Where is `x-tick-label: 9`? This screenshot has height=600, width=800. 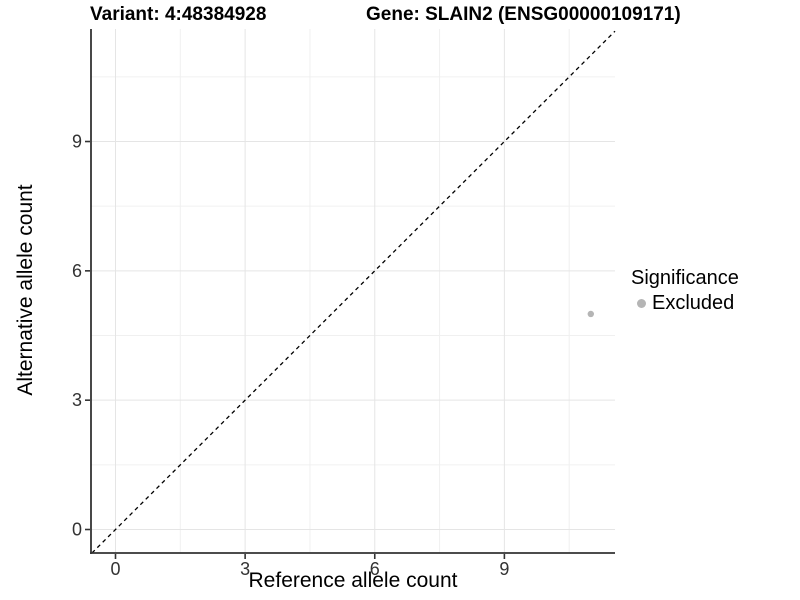
x-tick-label: 9 is located at coordinates (504, 569).